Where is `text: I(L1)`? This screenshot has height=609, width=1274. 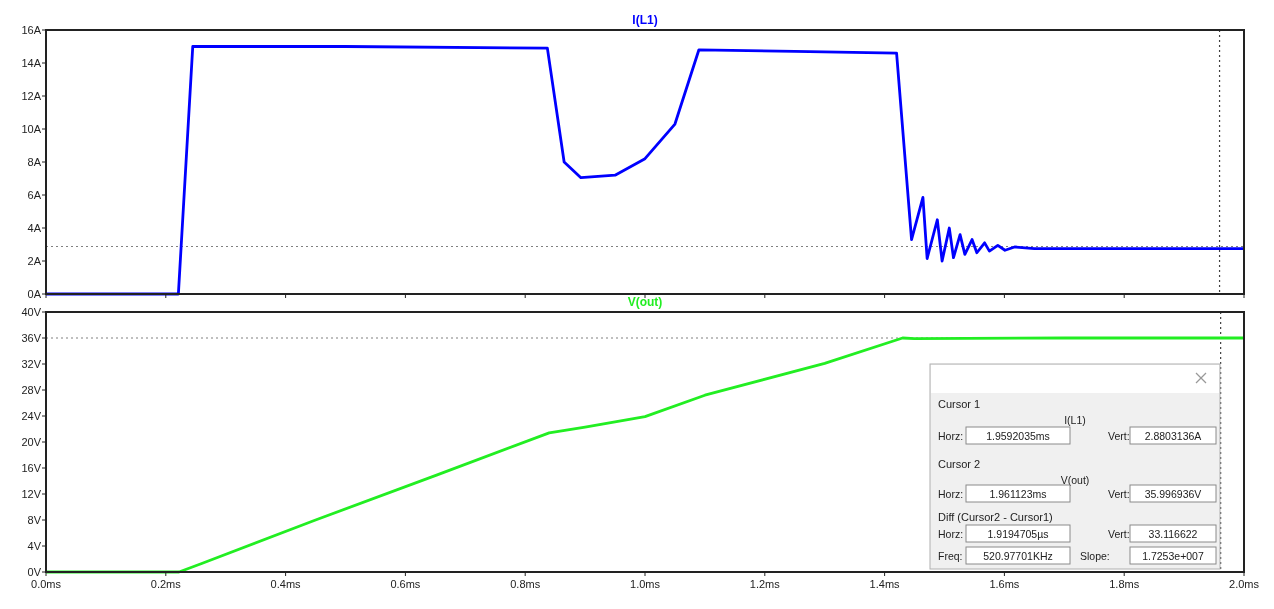
text: I(L1) is located at coordinates (645, 20).